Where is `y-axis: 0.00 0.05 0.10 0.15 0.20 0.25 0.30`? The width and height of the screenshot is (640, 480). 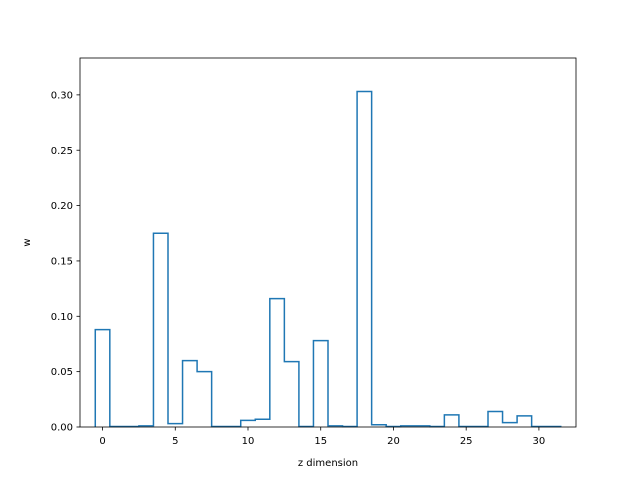
y-axis: 0.00 0.05 0.10 0.15 0.20 0.25 0.30 is located at coordinates (65, 262).